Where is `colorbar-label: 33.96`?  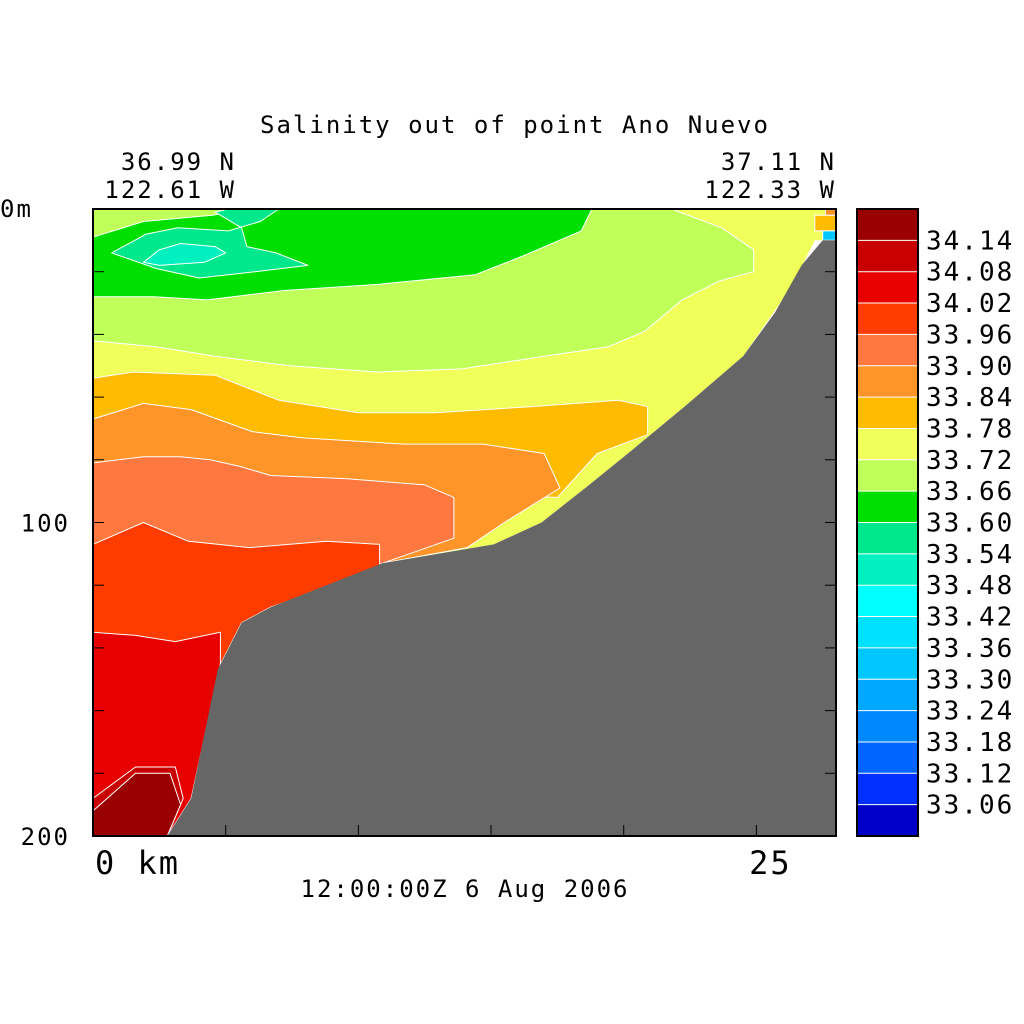
colorbar-label: 33.96 is located at coordinates (970, 335).